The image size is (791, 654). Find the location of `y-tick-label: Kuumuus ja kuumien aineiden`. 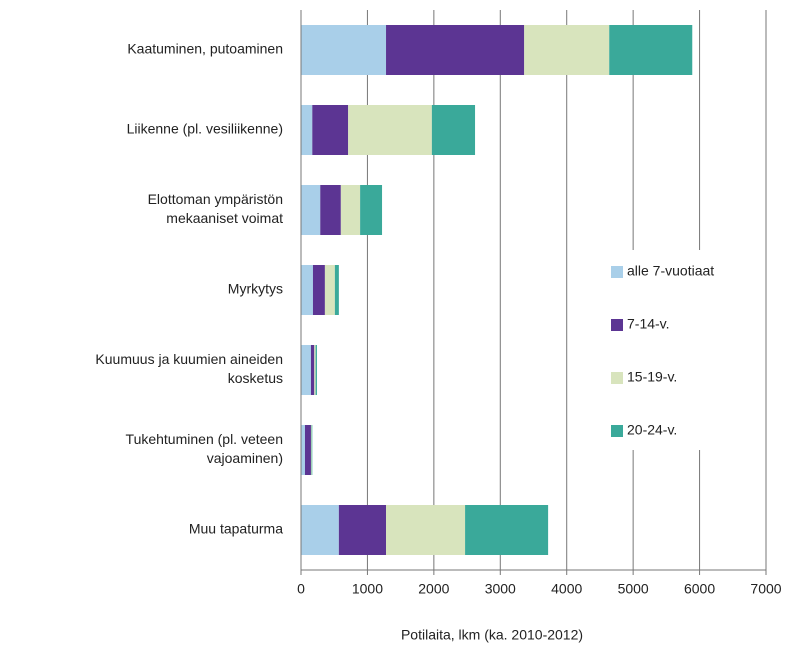

y-tick-label: Kuumuus ja kuumien aineiden is located at coordinates (189, 359).